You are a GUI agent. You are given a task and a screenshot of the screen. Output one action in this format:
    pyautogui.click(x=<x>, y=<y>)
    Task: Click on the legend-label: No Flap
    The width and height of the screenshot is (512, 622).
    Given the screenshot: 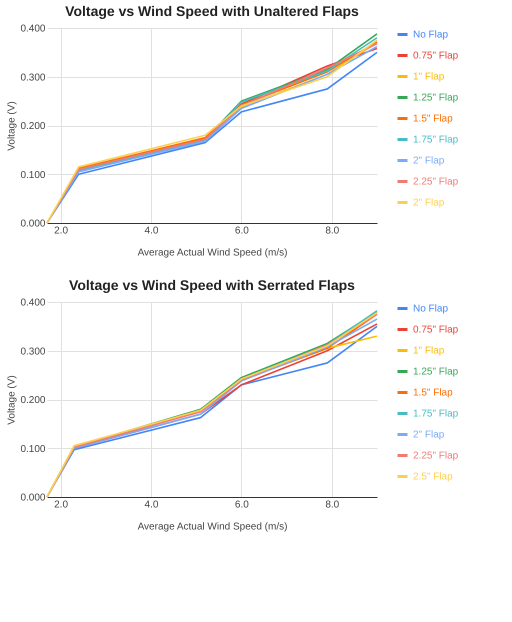 What is the action you would take?
    pyautogui.click(x=430, y=35)
    